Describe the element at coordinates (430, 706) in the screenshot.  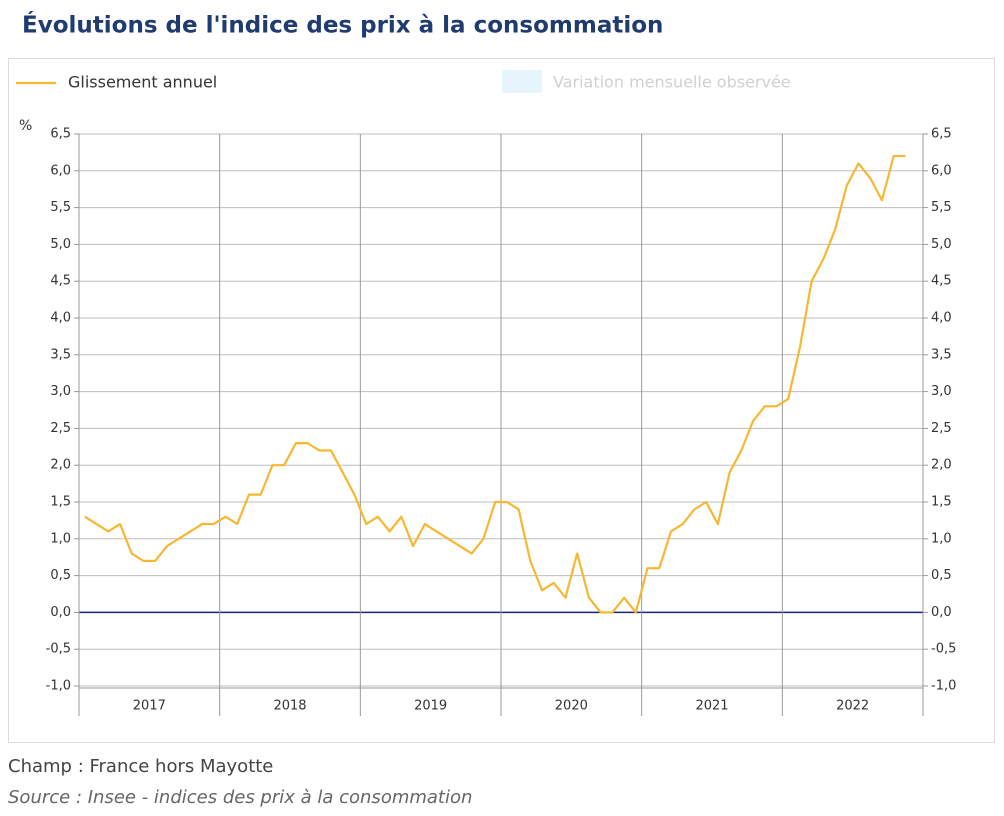
I see `x-tick-label: 2019` at that location.